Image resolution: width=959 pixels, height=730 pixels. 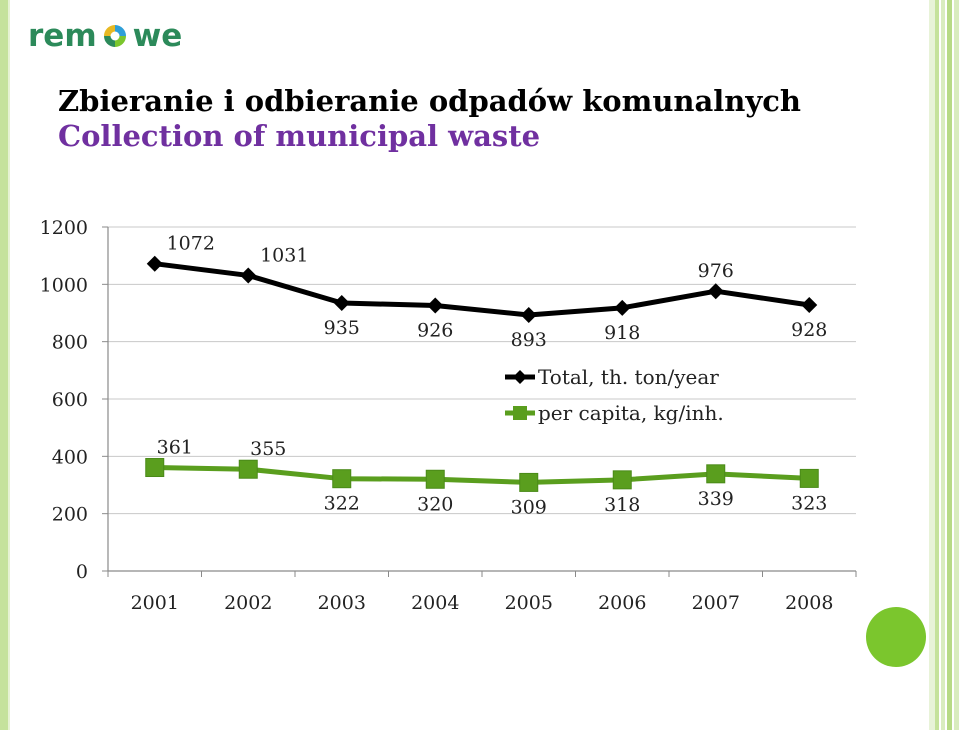 I want to click on legend-marker-total, so click(x=520, y=377).